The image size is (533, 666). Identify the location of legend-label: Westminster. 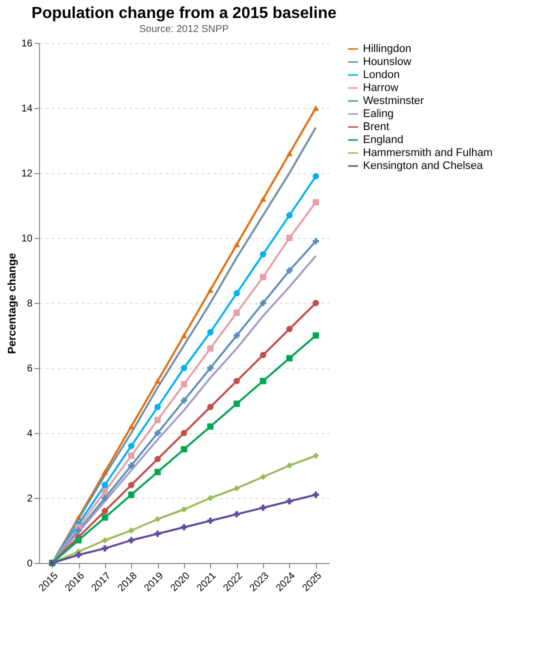
(393, 101).